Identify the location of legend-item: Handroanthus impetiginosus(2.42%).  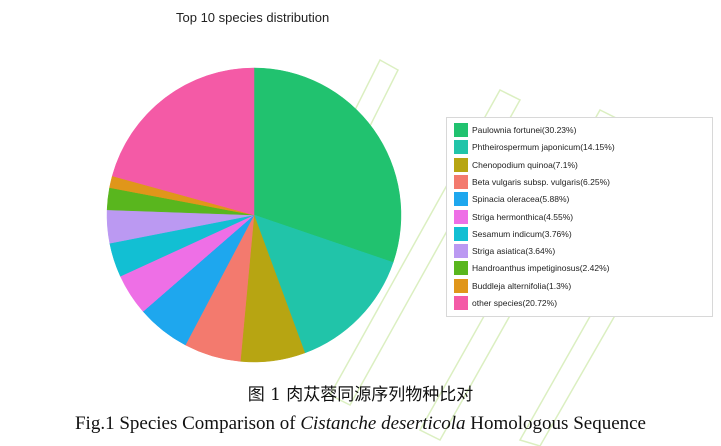
(532, 268).